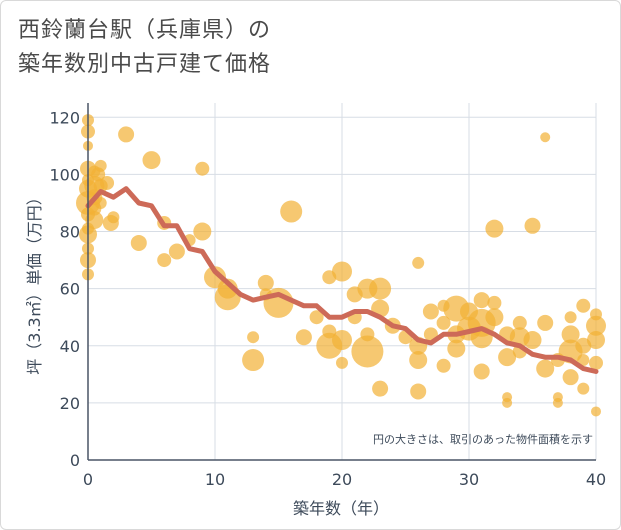  I want to click on x-tick-labels: 0 10 20 30 40, so click(344, 479).